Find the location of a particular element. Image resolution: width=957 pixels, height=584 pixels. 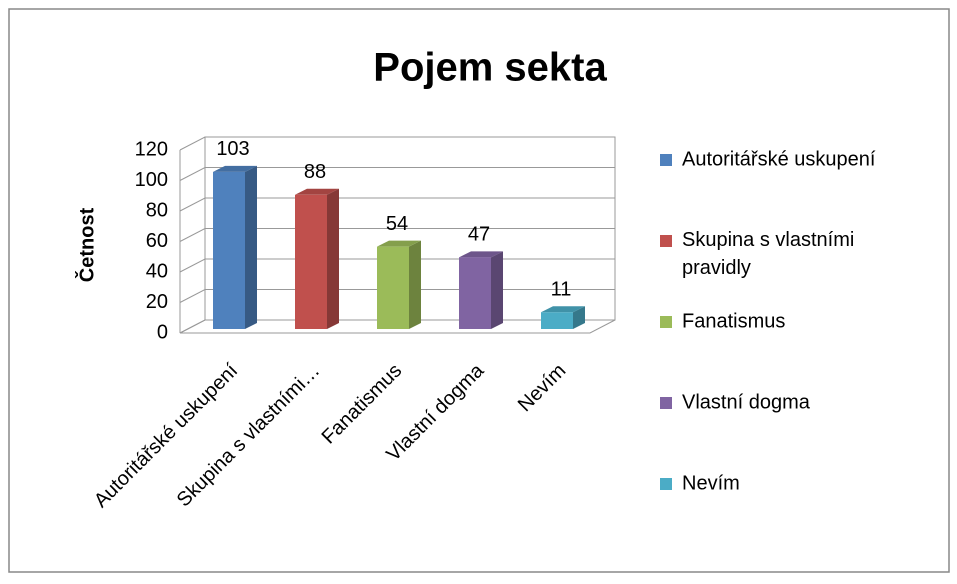

y-tick-label: 60 is located at coordinates (157, 241).